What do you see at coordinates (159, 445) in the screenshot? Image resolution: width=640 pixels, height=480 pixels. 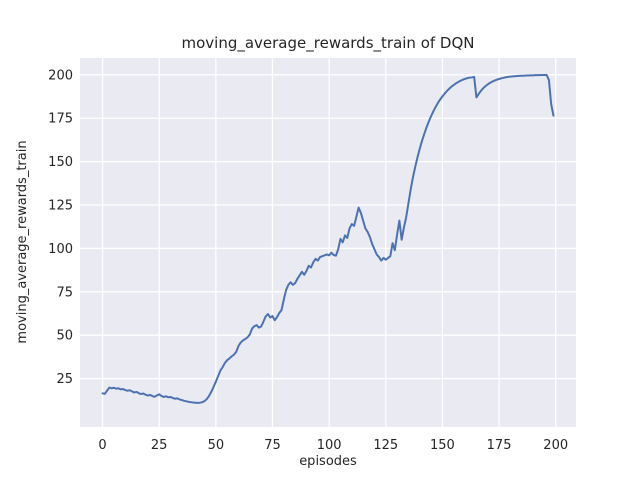 I see `x-tick-label: 25` at bounding box center [159, 445].